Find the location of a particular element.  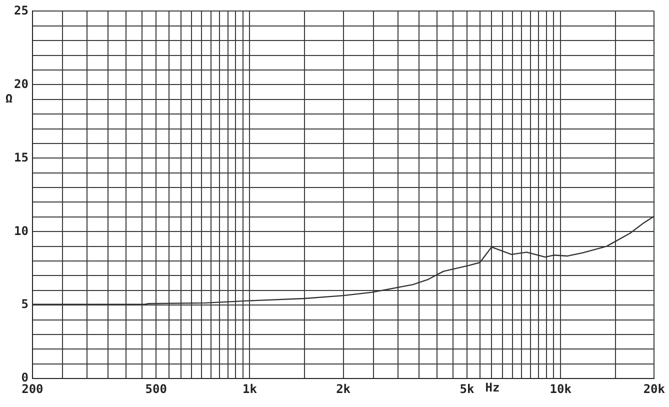

y-axis-title: Ω is located at coordinates (9, 99).